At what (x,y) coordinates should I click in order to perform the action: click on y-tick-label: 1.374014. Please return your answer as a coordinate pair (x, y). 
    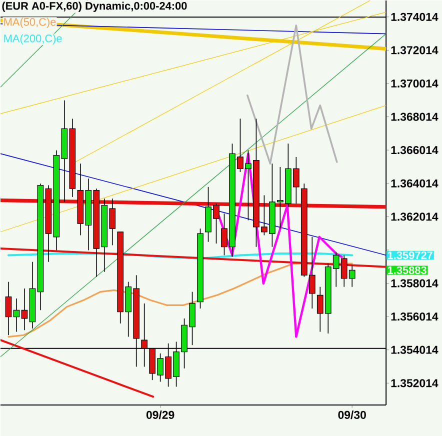
    Looking at the image, I should click on (414, 16).